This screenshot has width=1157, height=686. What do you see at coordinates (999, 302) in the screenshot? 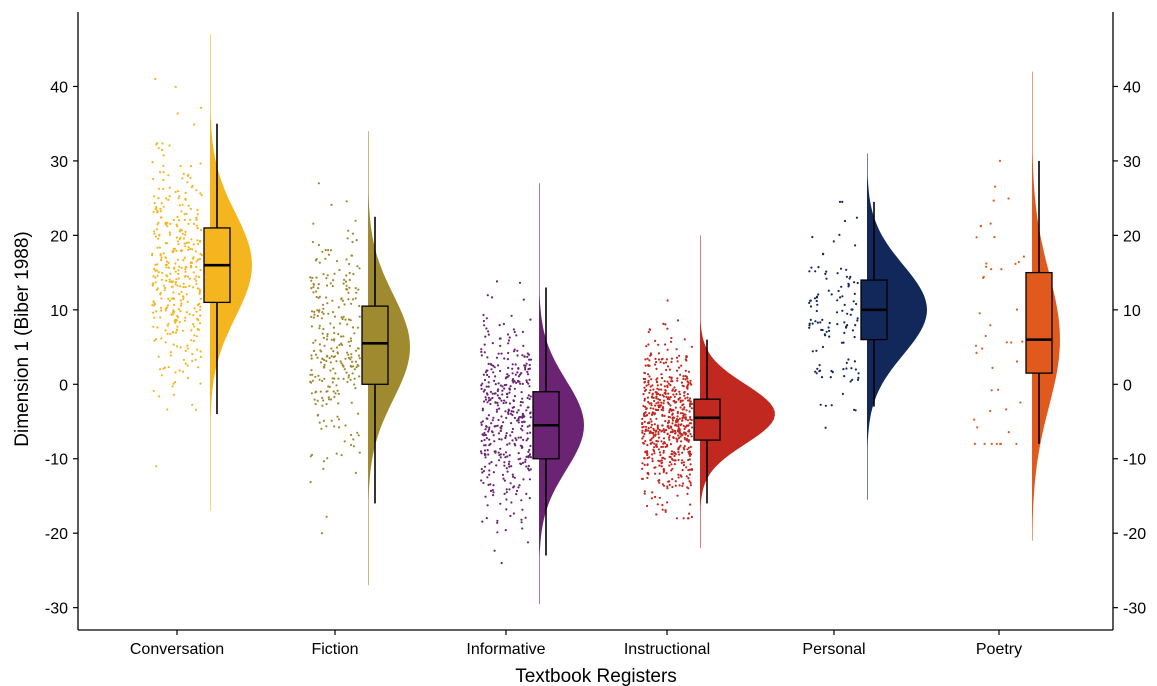
I see `points-poetry` at bounding box center [999, 302].